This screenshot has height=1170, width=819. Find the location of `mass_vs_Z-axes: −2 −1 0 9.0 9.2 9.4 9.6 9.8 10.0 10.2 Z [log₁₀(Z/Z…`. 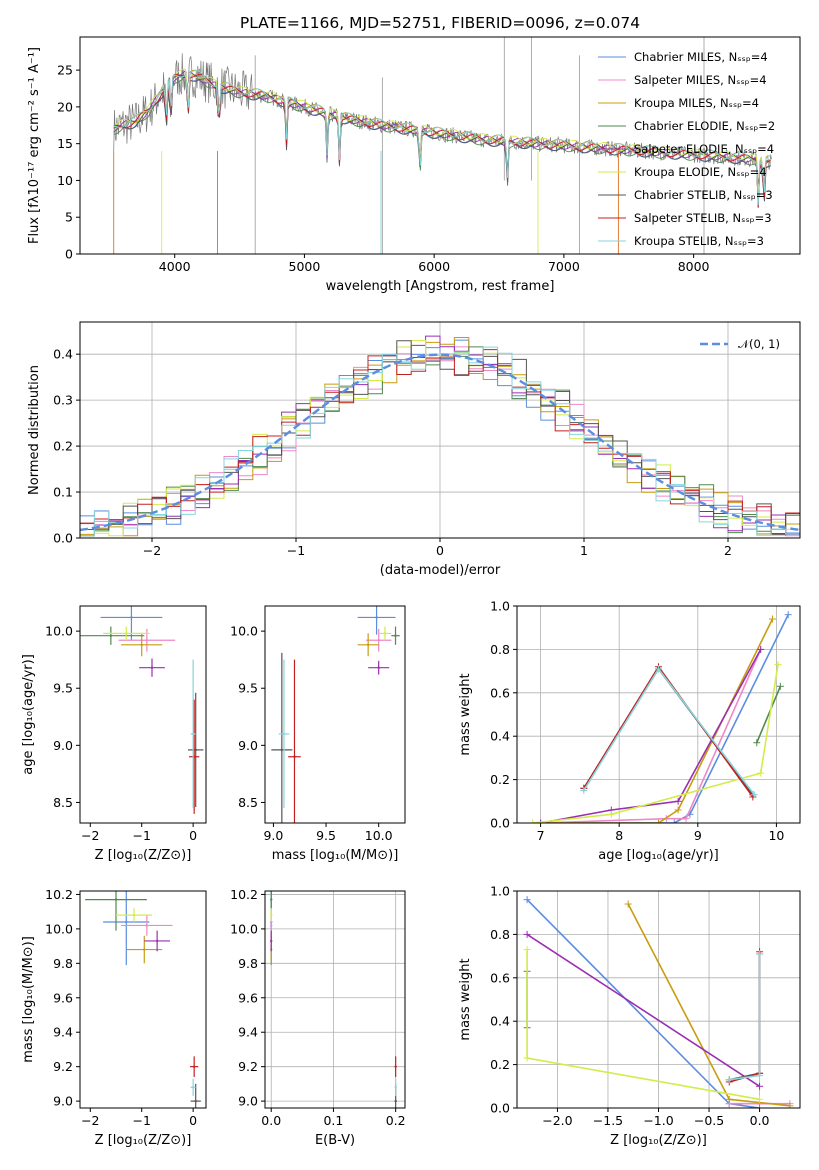

mass_vs_Z-axes: −2 −1 0 9.0 9.2 9.4 9.6 9.8 10.0 10.2 Z [log₁₀(Z/Z… is located at coordinates (114, 1017).